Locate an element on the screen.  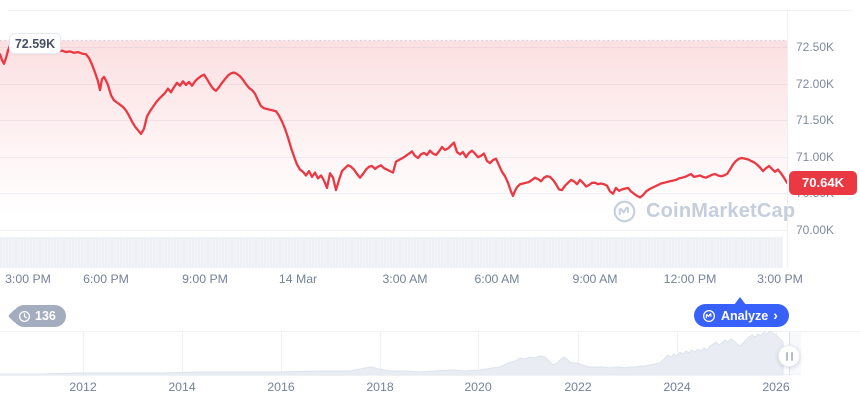
year-axis-label: 2012 is located at coordinates (83, 387).